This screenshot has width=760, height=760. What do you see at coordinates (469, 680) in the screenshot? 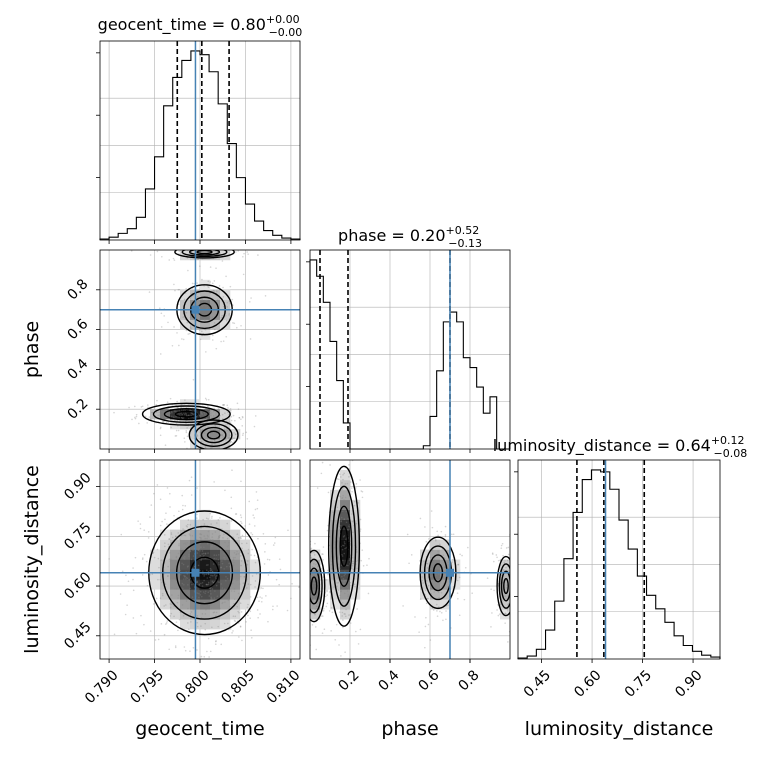
I see `x-tick-label: 0.8` at bounding box center [469, 680].